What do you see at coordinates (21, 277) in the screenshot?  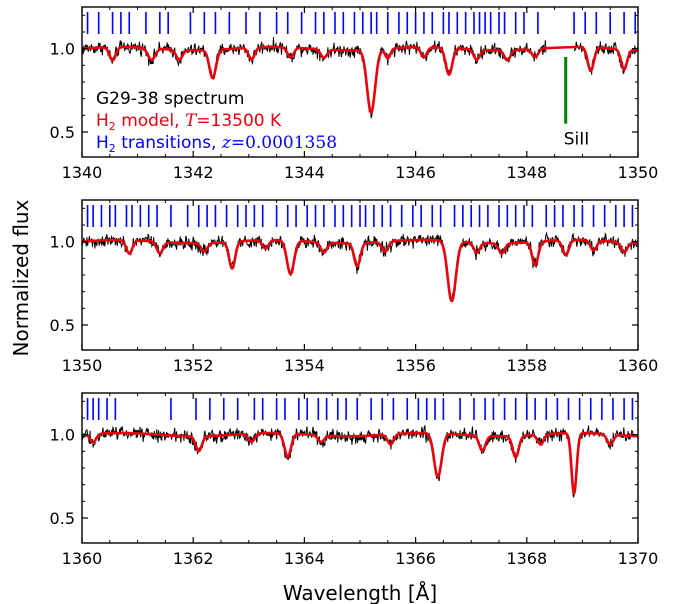 I see `y-axis-label: Normalized flux` at bounding box center [21, 277].